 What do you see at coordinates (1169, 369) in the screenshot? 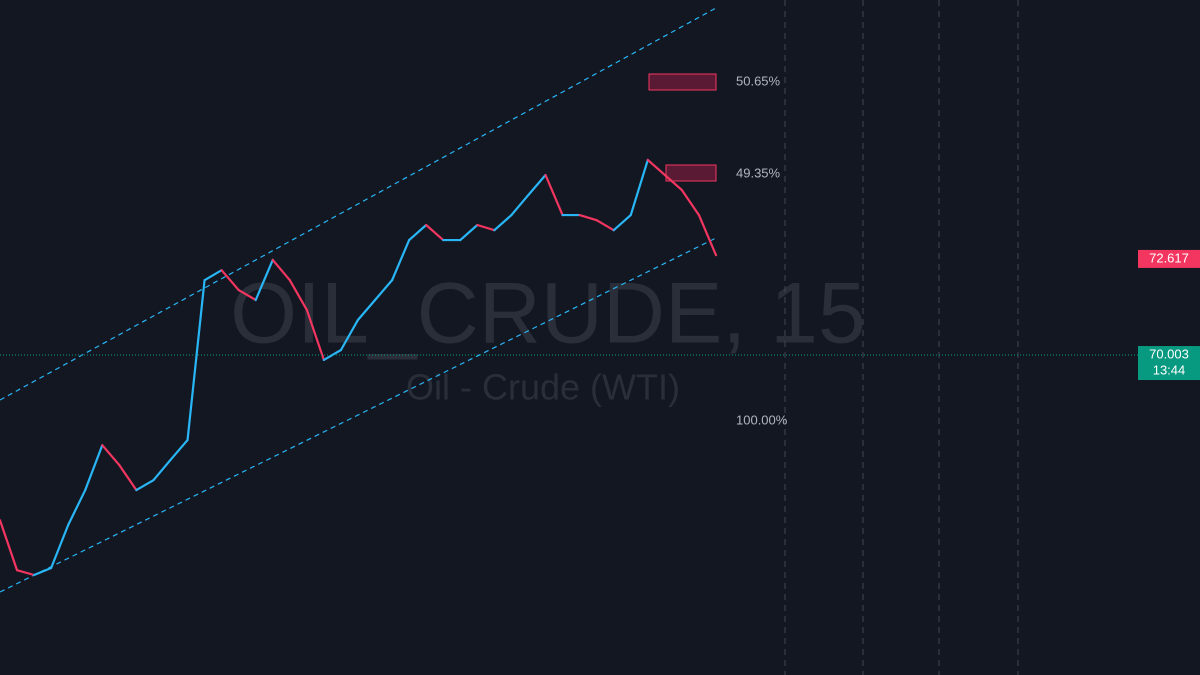
I see `countdown: 13:44` at bounding box center [1169, 369].